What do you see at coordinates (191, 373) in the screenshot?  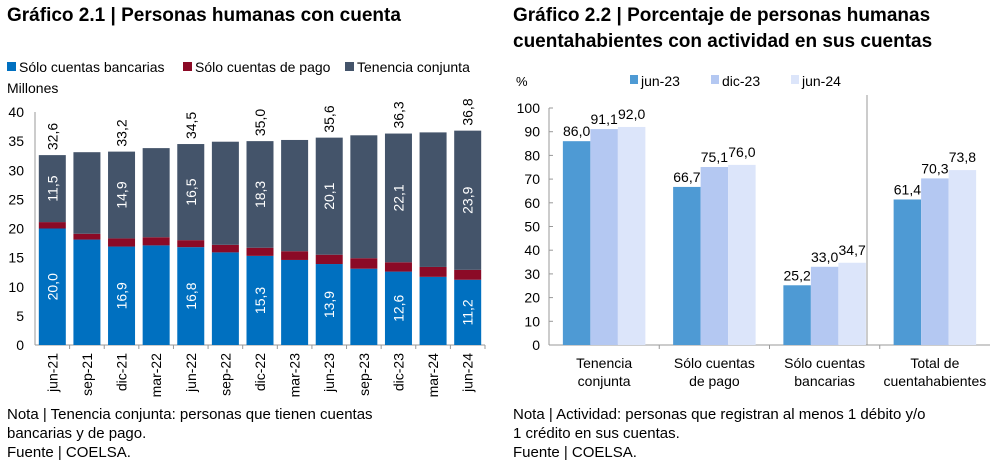 I see `x-tick-label: jun-22` at bounding box center [191, 373].